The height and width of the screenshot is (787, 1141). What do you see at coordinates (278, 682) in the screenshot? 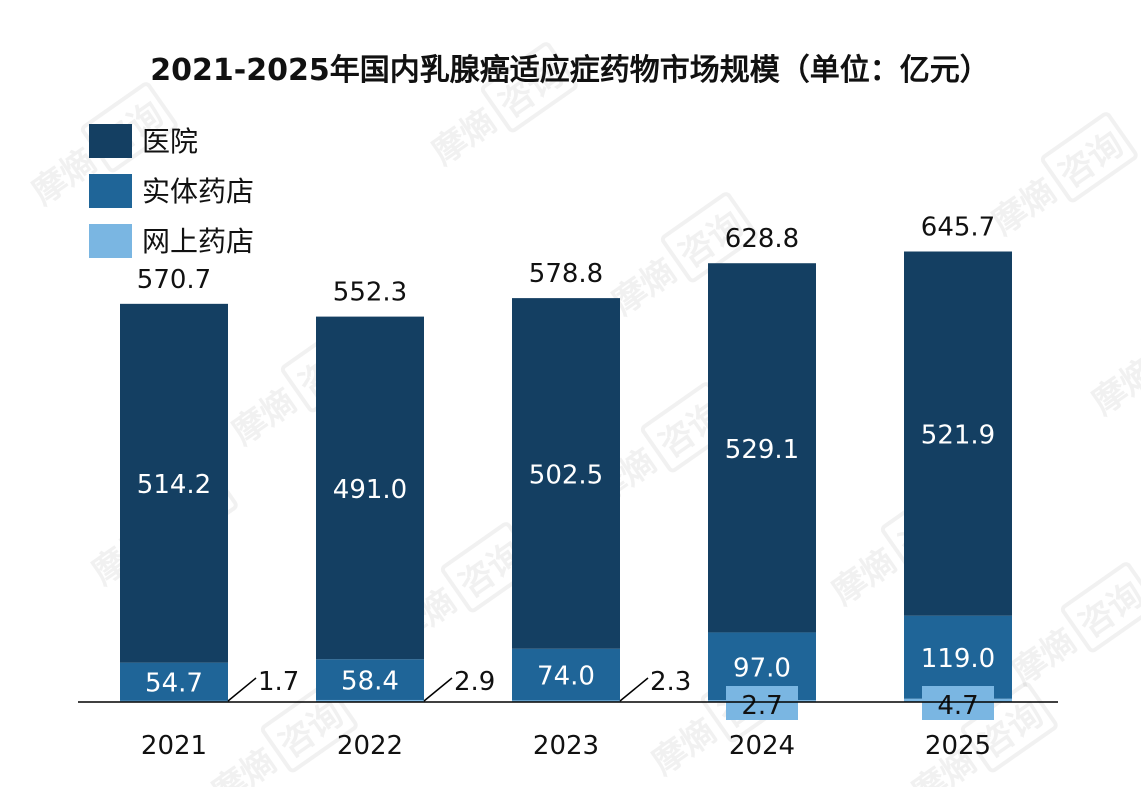
I see `data-label-online-2021: 1.7` at bounding box center [278, 682].